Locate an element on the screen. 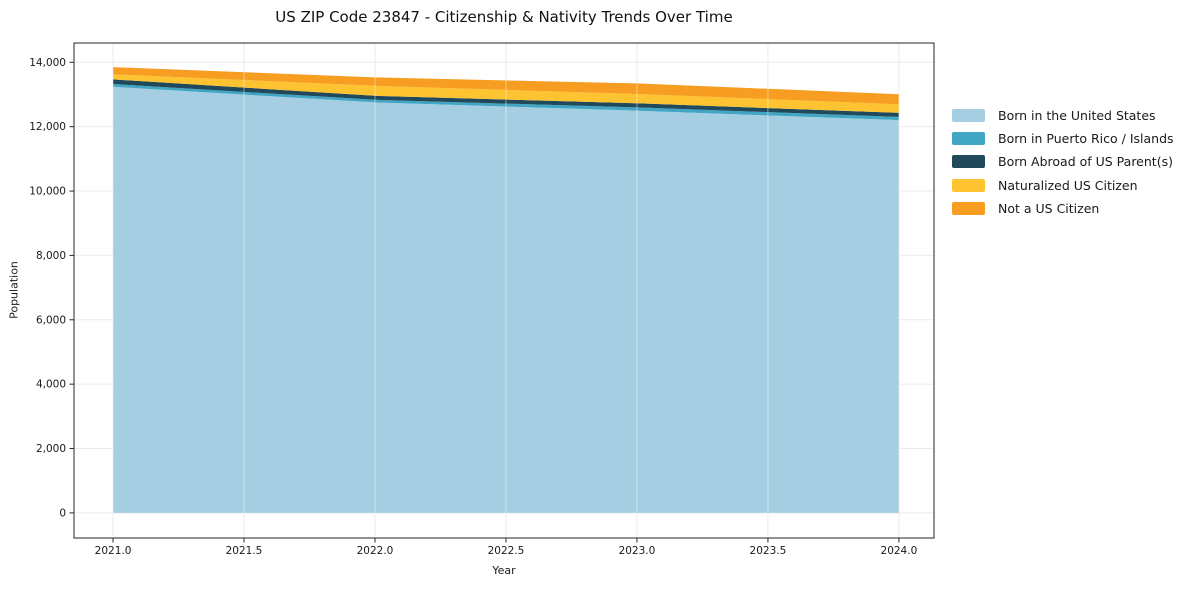 The image size is (1189, 590). area-born-in-puerto-rico-islands is located at coordinates (506, 102).